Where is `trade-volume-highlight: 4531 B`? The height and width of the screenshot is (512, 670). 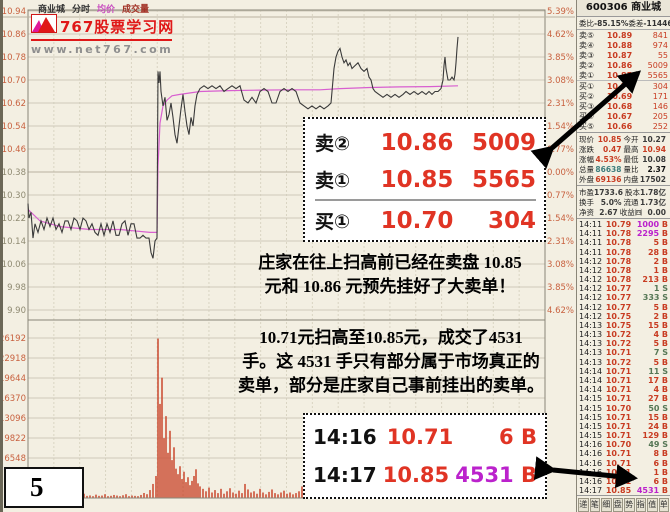
trade-volume-highlight: 4531 B is located at coordinates (496, 475).